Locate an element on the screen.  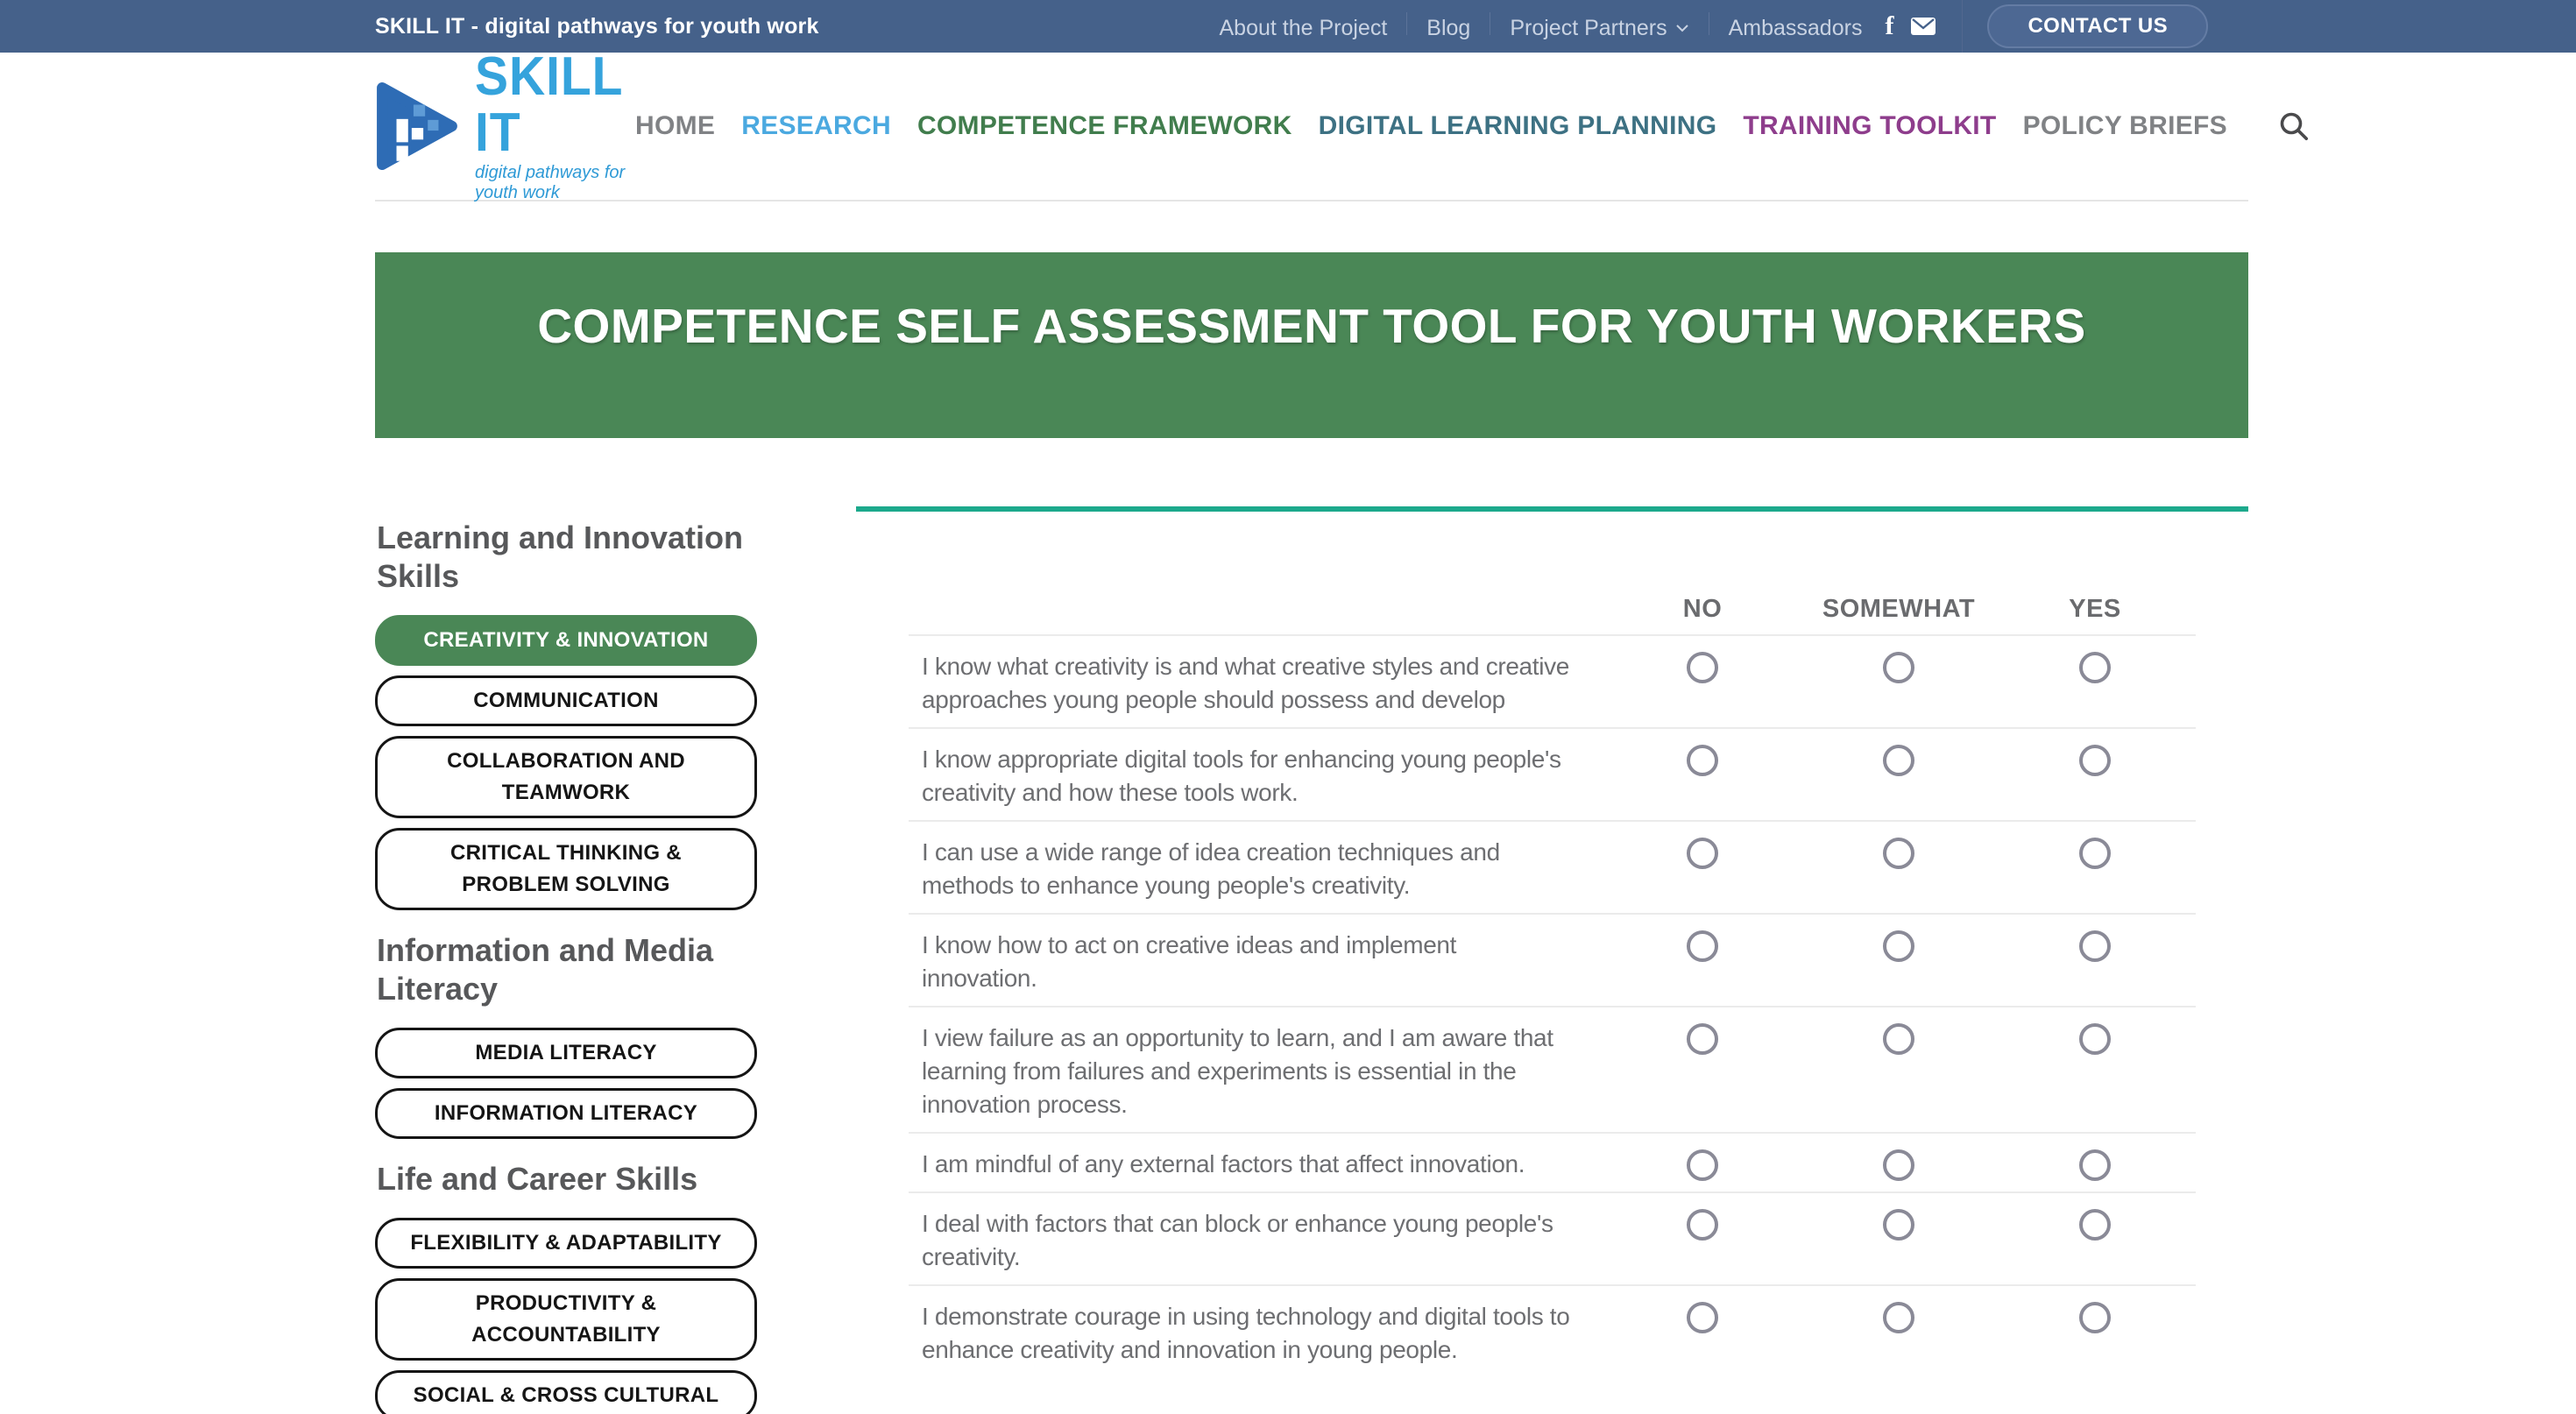
sidebar-heading-learning-and-innovation-skills: Learning and Innovation Skills is located at coordinates (560, 557).